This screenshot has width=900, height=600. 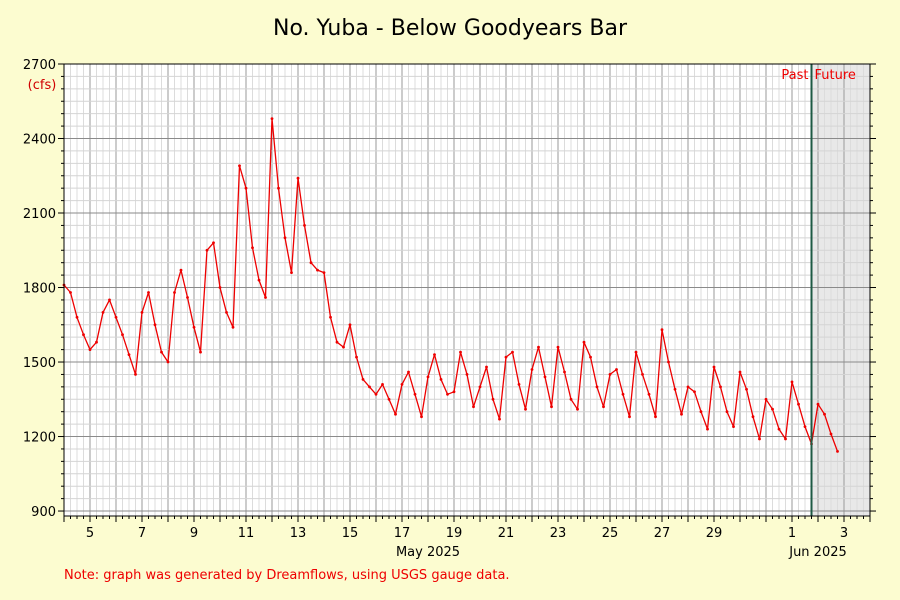 I want to click on x-tick-label: 25, so click(x=610, y=533).